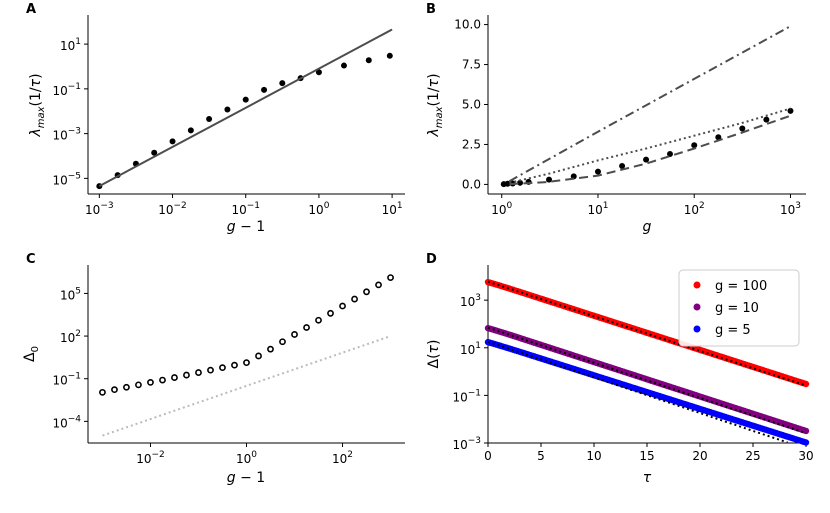 The height and width of the screenshot is (513, 830). Describe the element at coordinates (31, 259) in the screenshot. I see `panel-label-c: C` at that location.